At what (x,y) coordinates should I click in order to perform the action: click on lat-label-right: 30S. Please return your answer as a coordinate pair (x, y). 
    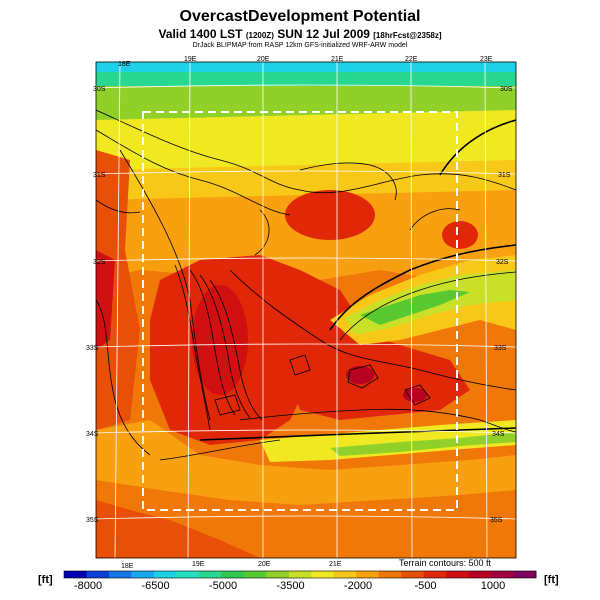
    Looking at the image, I should click on (506, 89).